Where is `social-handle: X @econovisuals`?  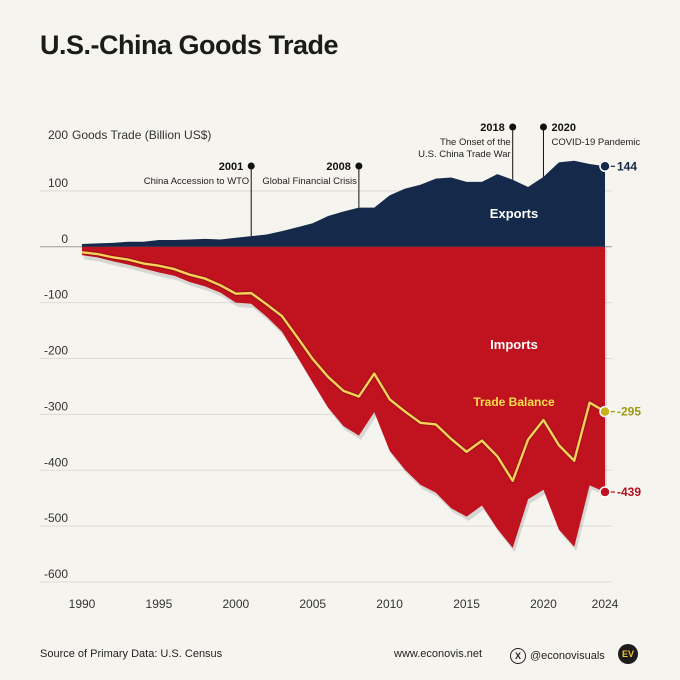 social-handle: X @econovisuals is located at coordinates (557, 656).